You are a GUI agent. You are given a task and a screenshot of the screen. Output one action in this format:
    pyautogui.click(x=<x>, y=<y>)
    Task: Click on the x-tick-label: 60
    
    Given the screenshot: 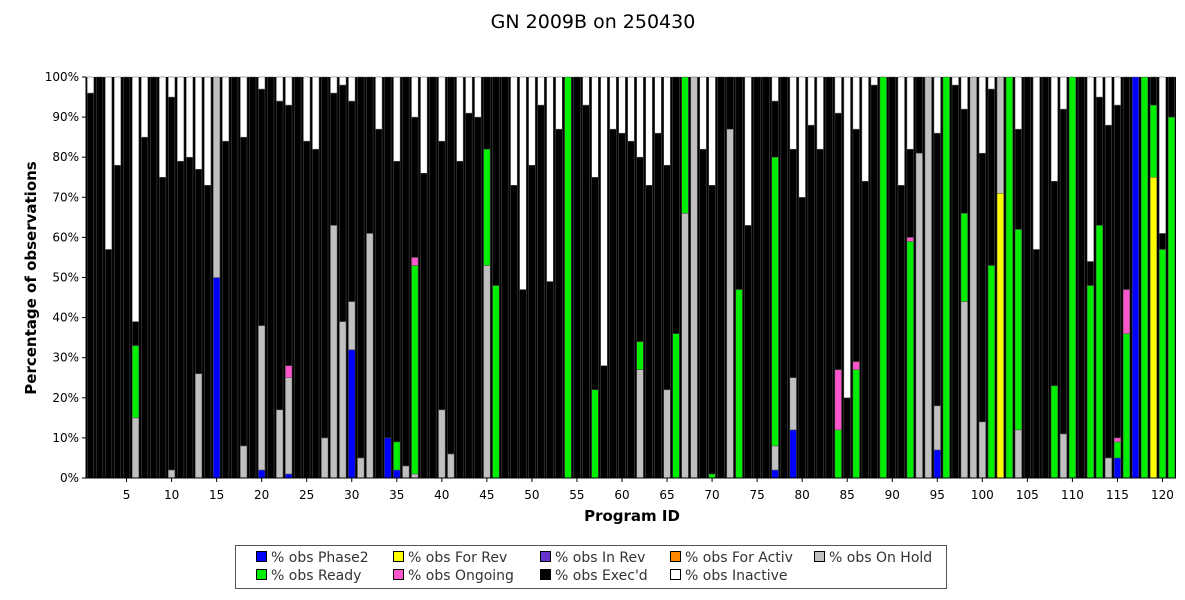 What is the action you would take?
    pyautogui.click(x=621, y=495)
    